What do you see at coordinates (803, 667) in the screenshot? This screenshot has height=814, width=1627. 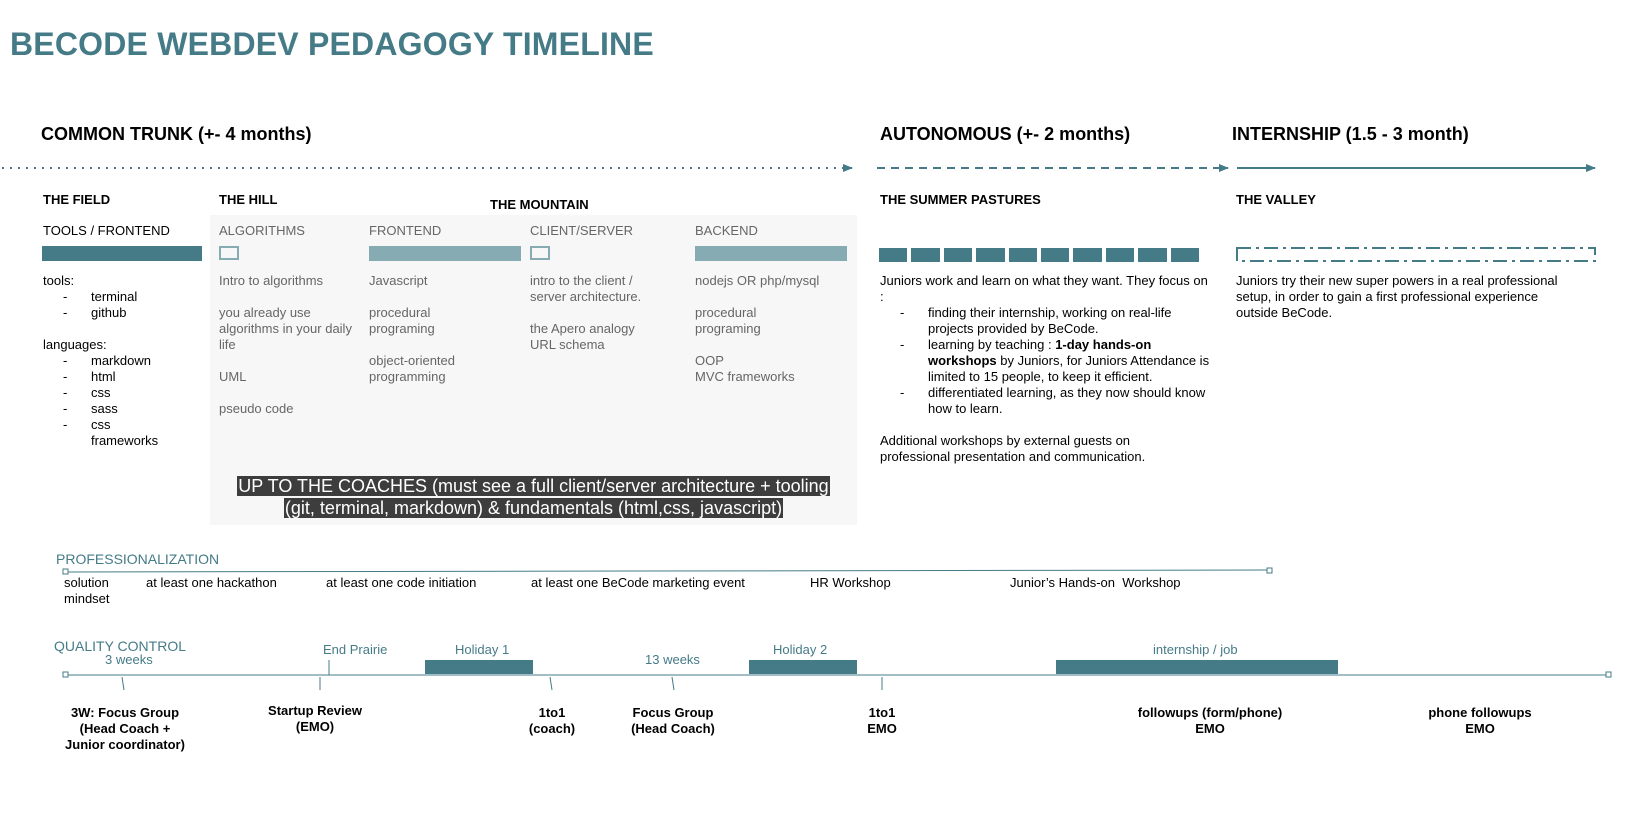 I see `holiday-2-bar` at bounding box center [803, 667].